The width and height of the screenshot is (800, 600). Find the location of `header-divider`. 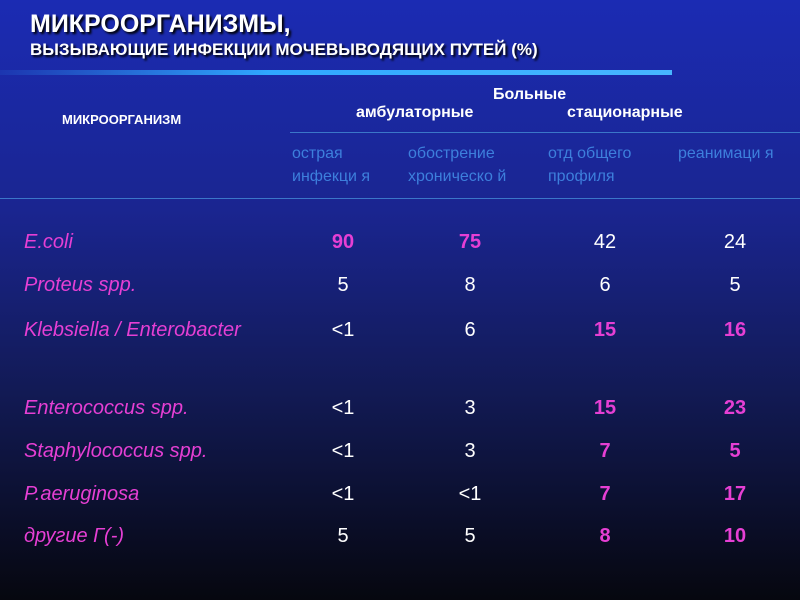

header-divider is located at coordinates (545, 132).